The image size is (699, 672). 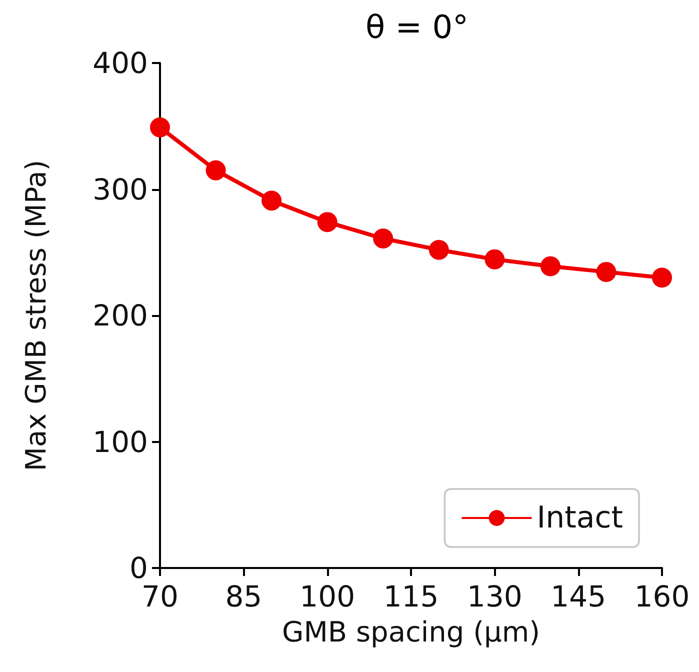 What do you see at coordinates (578, 597) in the screenshot?
I see `x-tick-label: 145` at bounding box center [578, 597].